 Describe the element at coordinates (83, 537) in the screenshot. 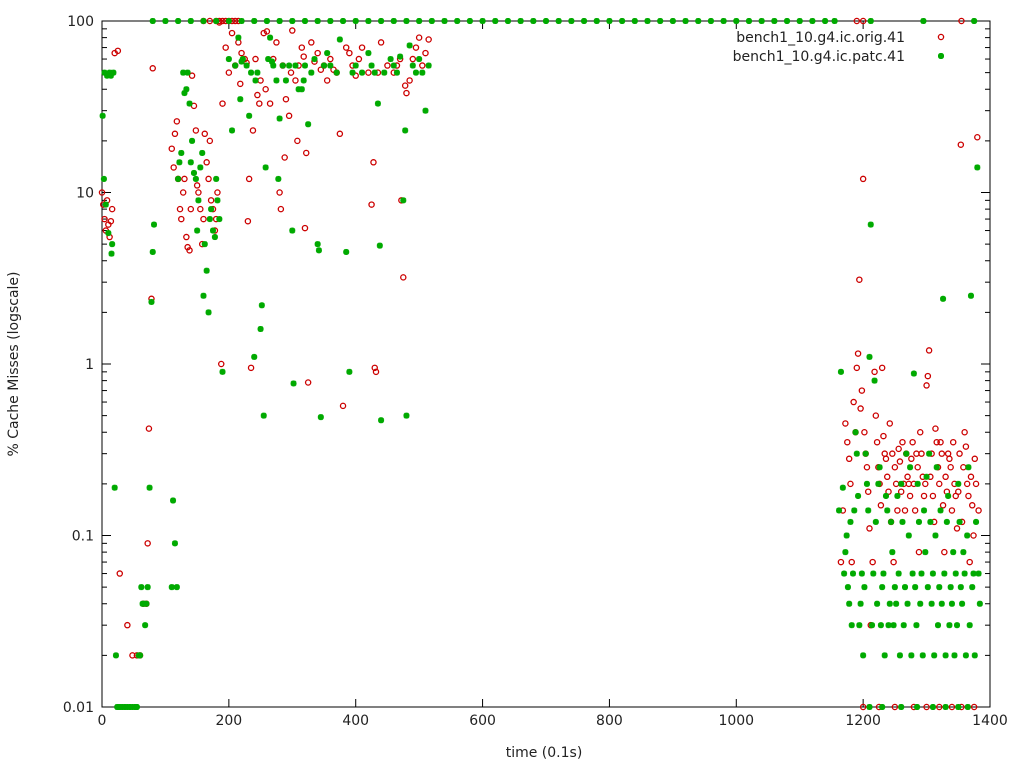

I see `y-tick-label: 0.1` at that location.